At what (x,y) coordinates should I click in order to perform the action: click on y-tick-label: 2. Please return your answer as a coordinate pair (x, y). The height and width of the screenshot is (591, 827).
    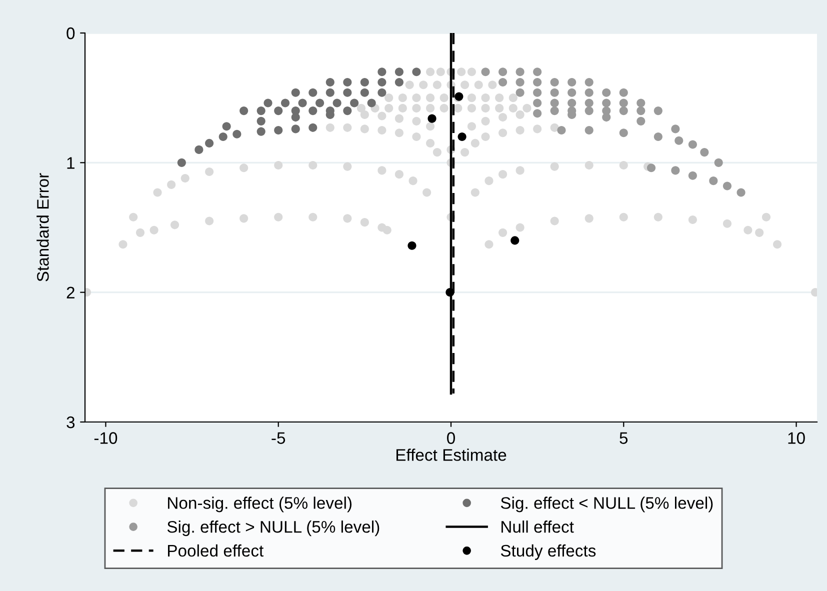
    Looking at the image, I should click on (70, 292).